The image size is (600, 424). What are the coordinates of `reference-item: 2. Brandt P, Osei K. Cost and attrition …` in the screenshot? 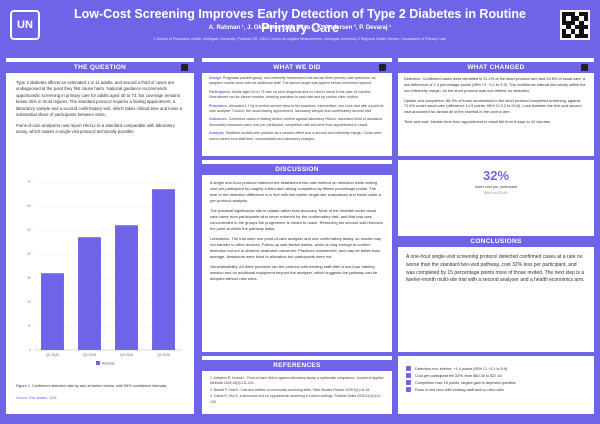 It's located at (290, 389).